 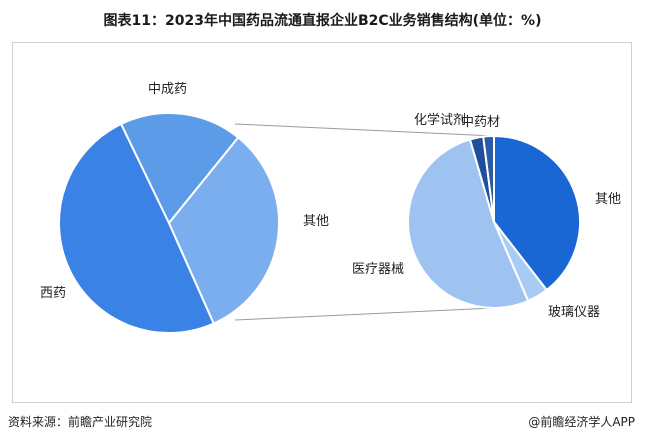 I want to click on chart-title: 图表11：2023年中国药品流通直报企业B2C业务销售结构(单位：%), so click(x=322, y=21).